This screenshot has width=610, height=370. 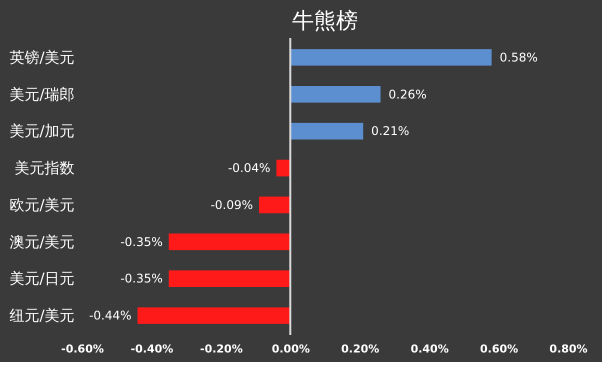 I want to click on y-tick-label: 美元/日元, so click(x=41, y=279).